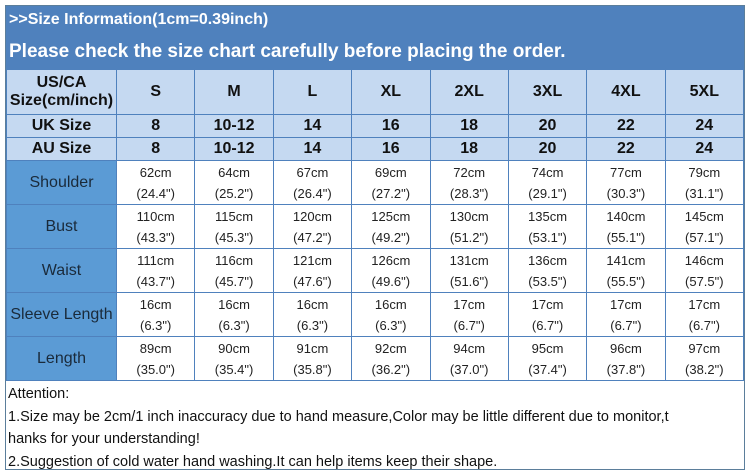  I want to click on measurement-cm: 130cm, so click(469, 216).